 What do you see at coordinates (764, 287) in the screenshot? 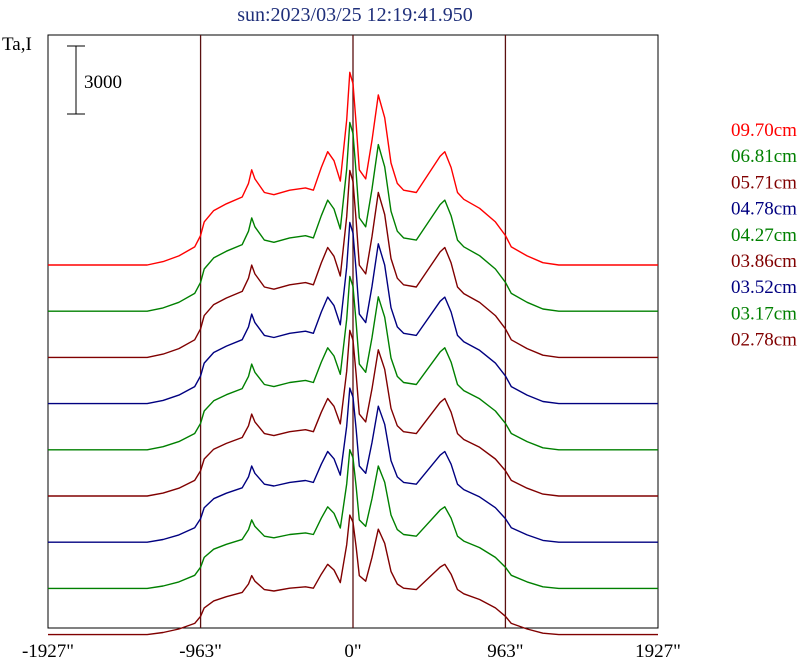
I see `legend-entry: 03.52cm` at bounding box center [764, 287].